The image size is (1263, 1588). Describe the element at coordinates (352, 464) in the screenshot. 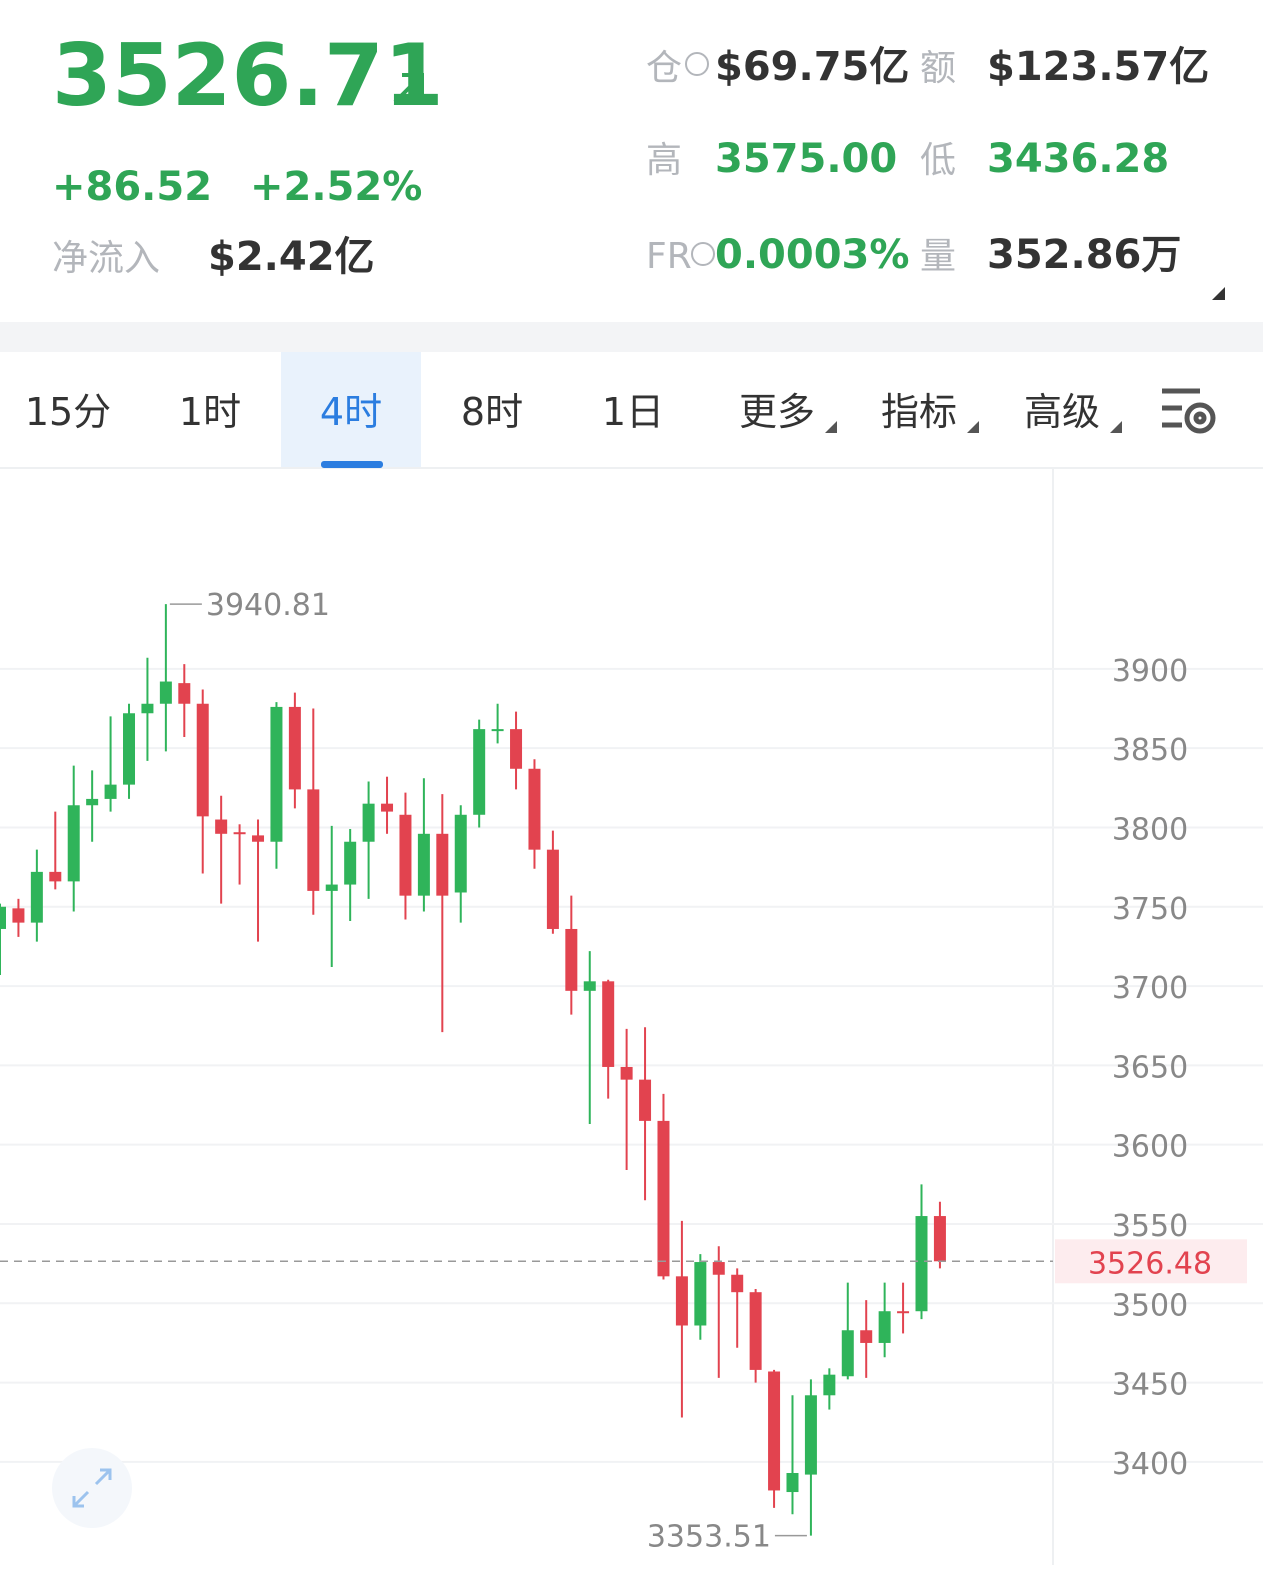

I see `active-indicator` at that location.